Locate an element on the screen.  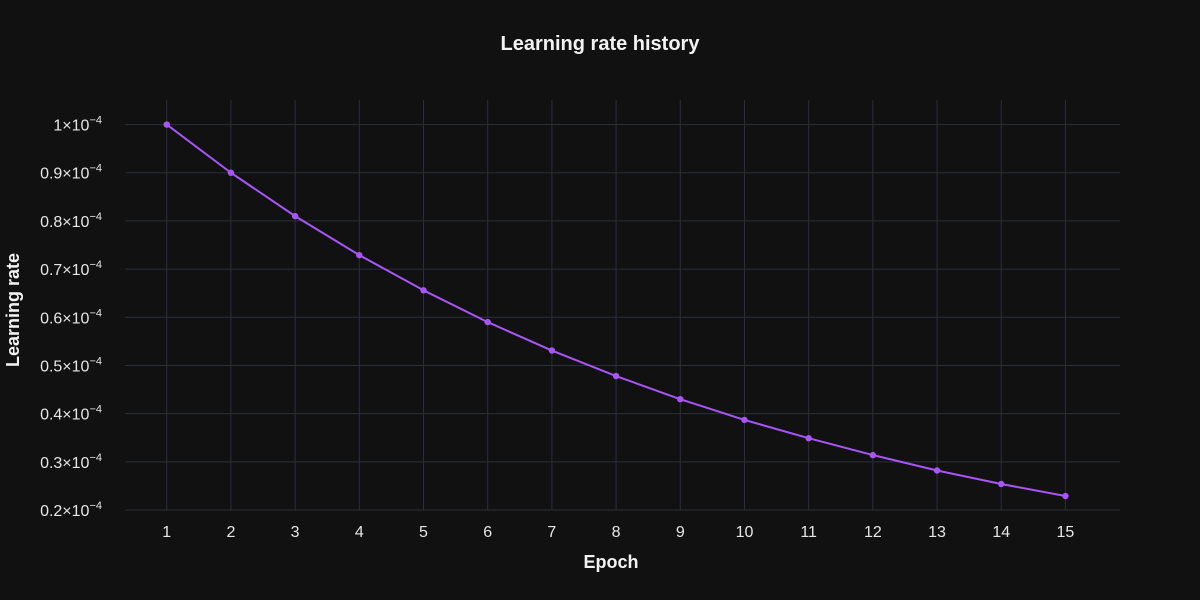
x-tick-label: 6 is located at coordinates (487, 532).